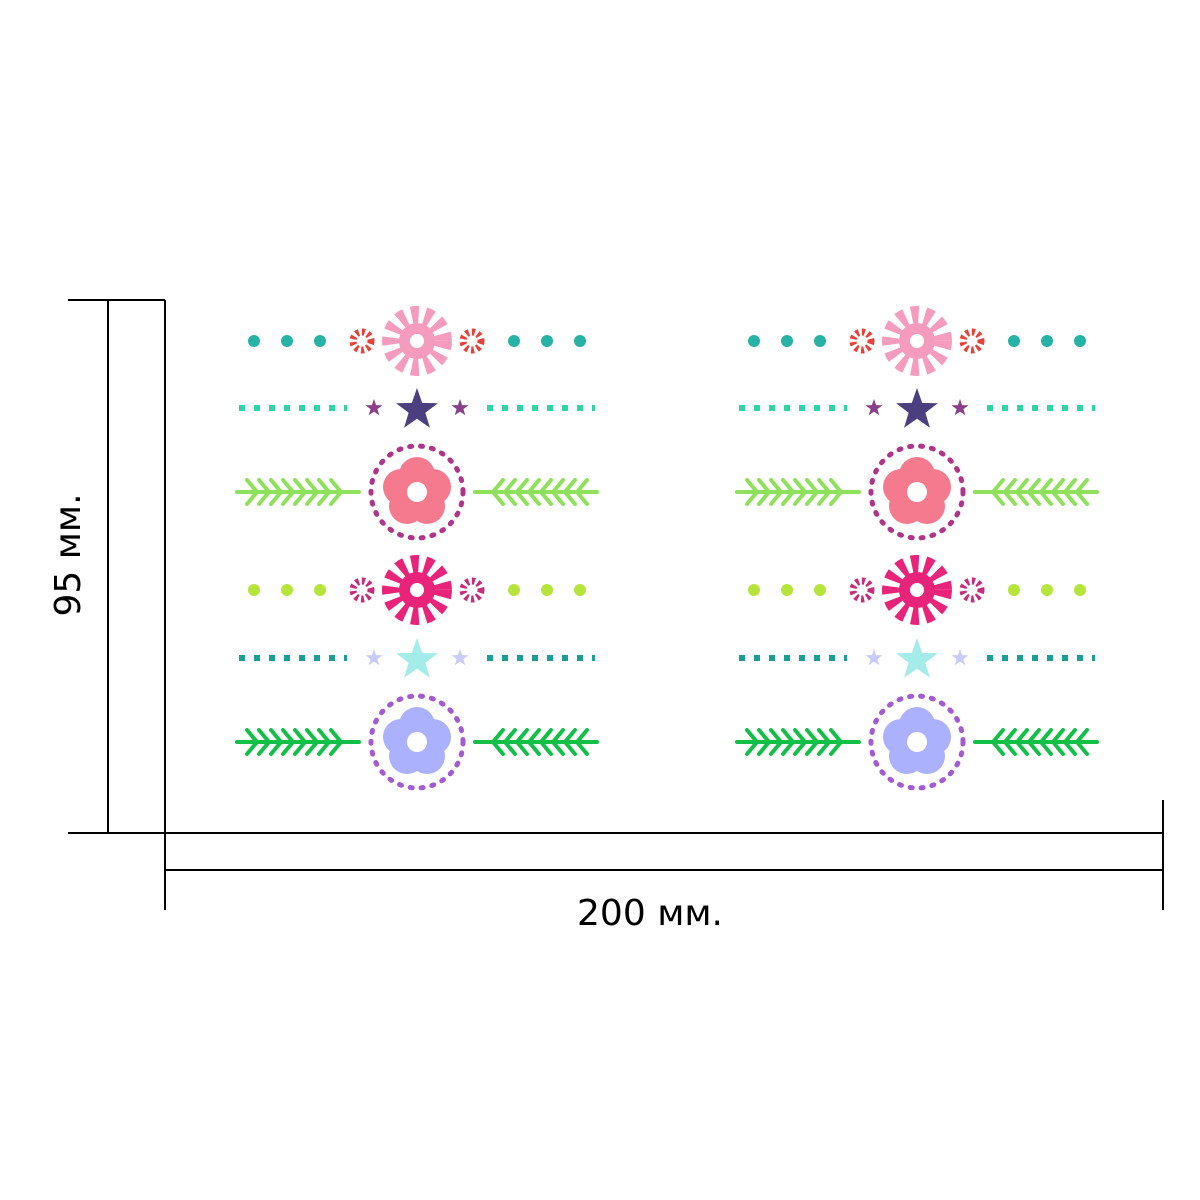 The image size is (1200, 1200). Describe the element at coordinates (68, 554) in the screenshot. I see `height-label: 95 мм.` at that location.